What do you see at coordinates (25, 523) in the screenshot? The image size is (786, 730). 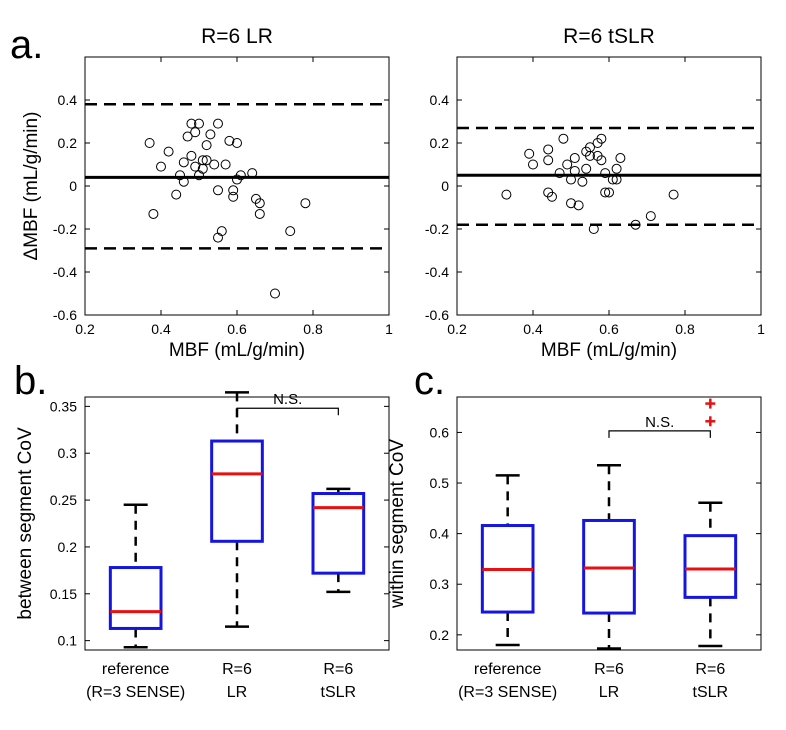 I see `y-axis-label: between segment CoV` at bounding box center [25, 523].